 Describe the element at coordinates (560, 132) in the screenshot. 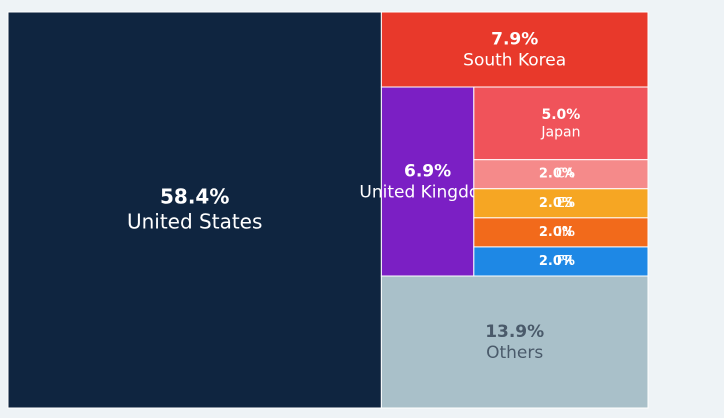

I see `category-label: Japan` at that location.